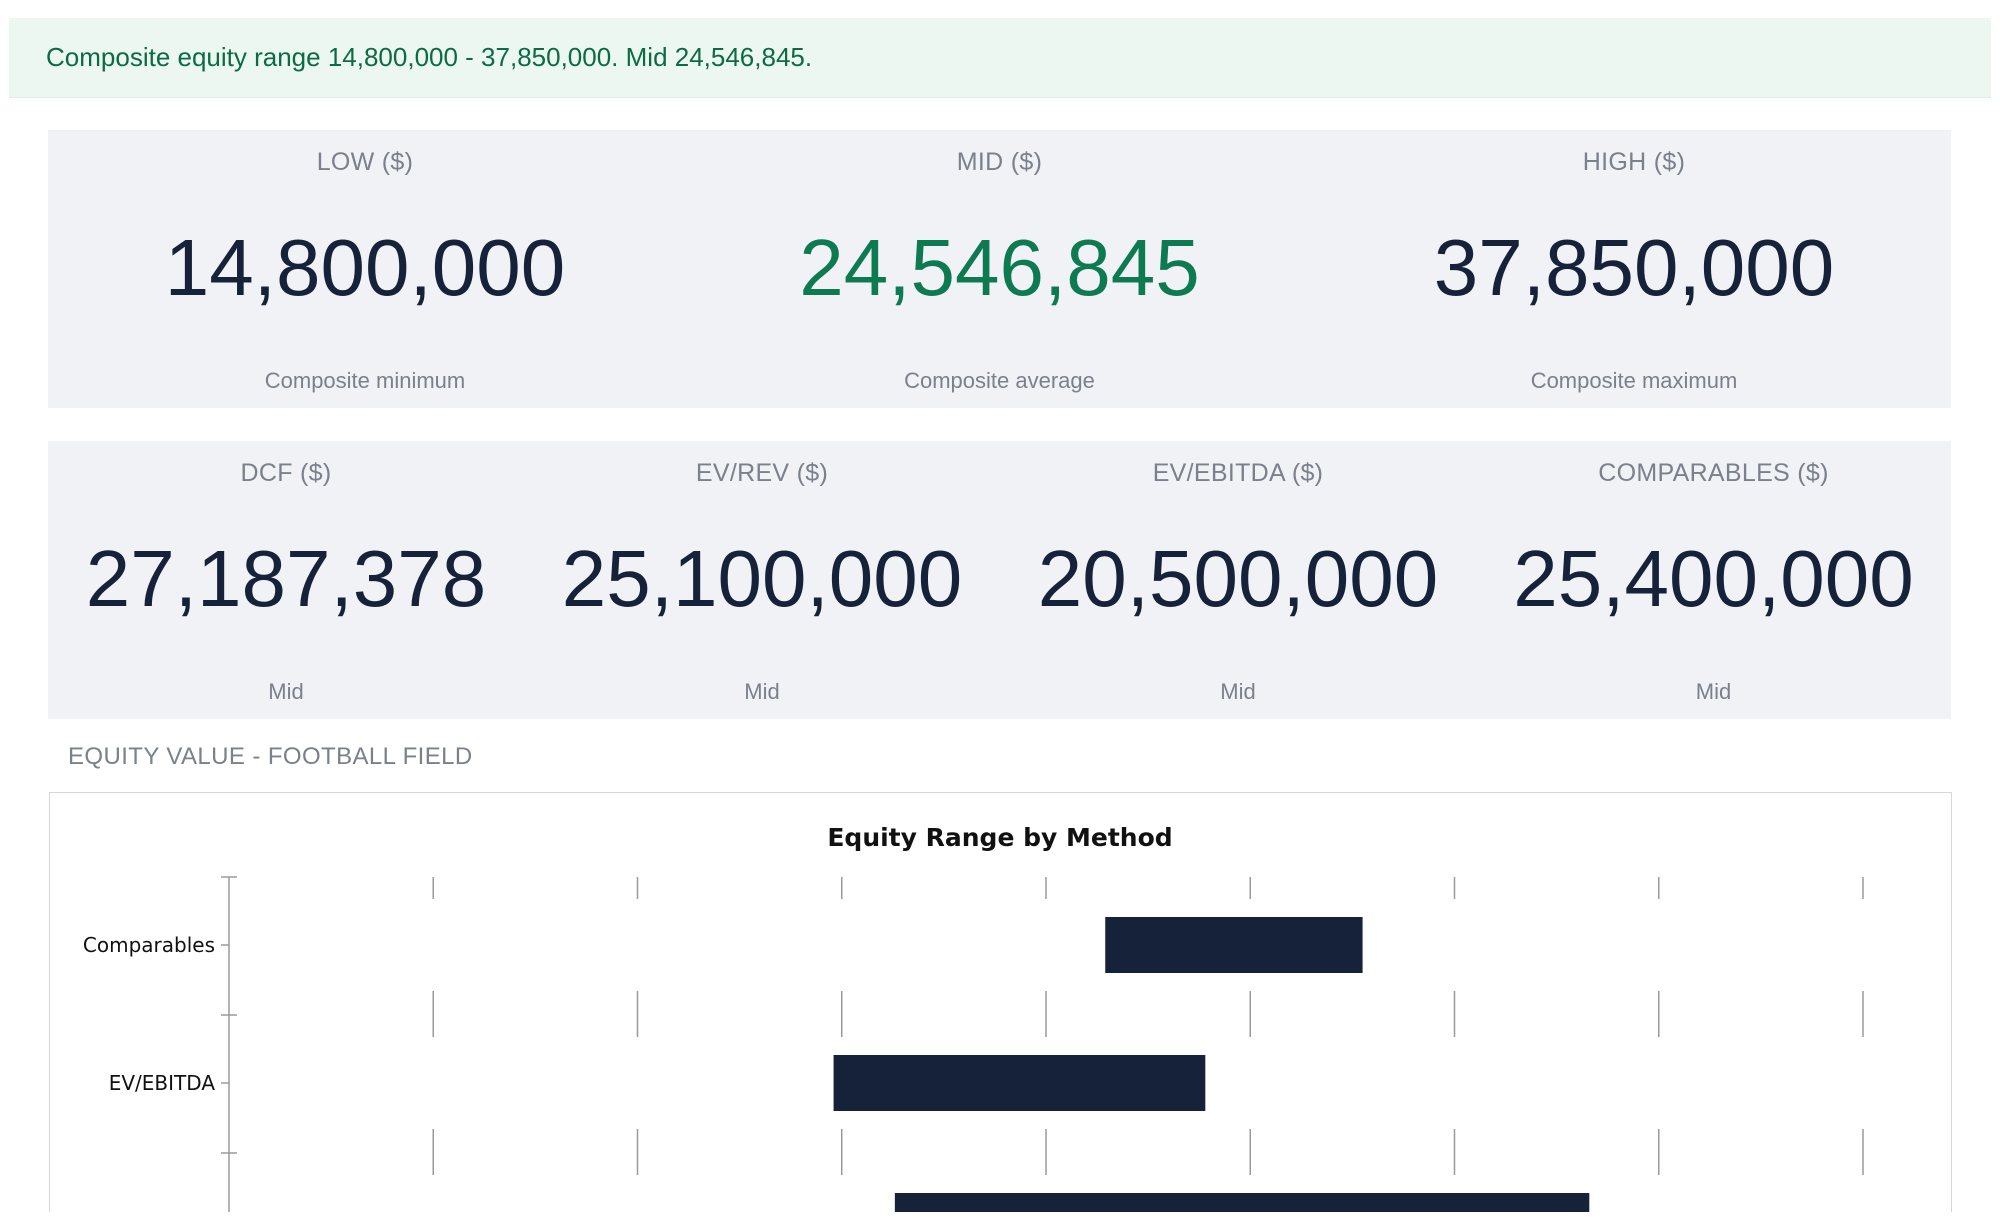  I want to click on stat-value: 25,400,000, so click(1713, 578).